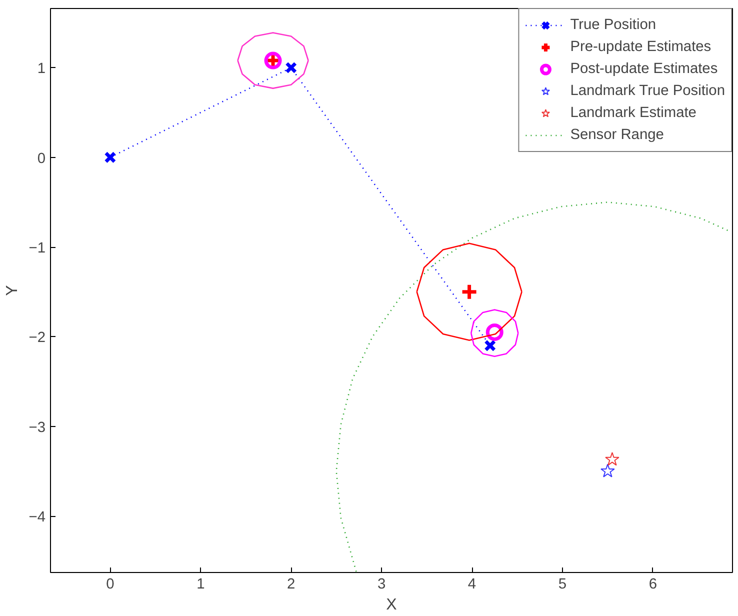  What do you see at coordinates (37, 338) in the screenshot?
I see `y-tick-label: −2` at bounding box center [37, 338].